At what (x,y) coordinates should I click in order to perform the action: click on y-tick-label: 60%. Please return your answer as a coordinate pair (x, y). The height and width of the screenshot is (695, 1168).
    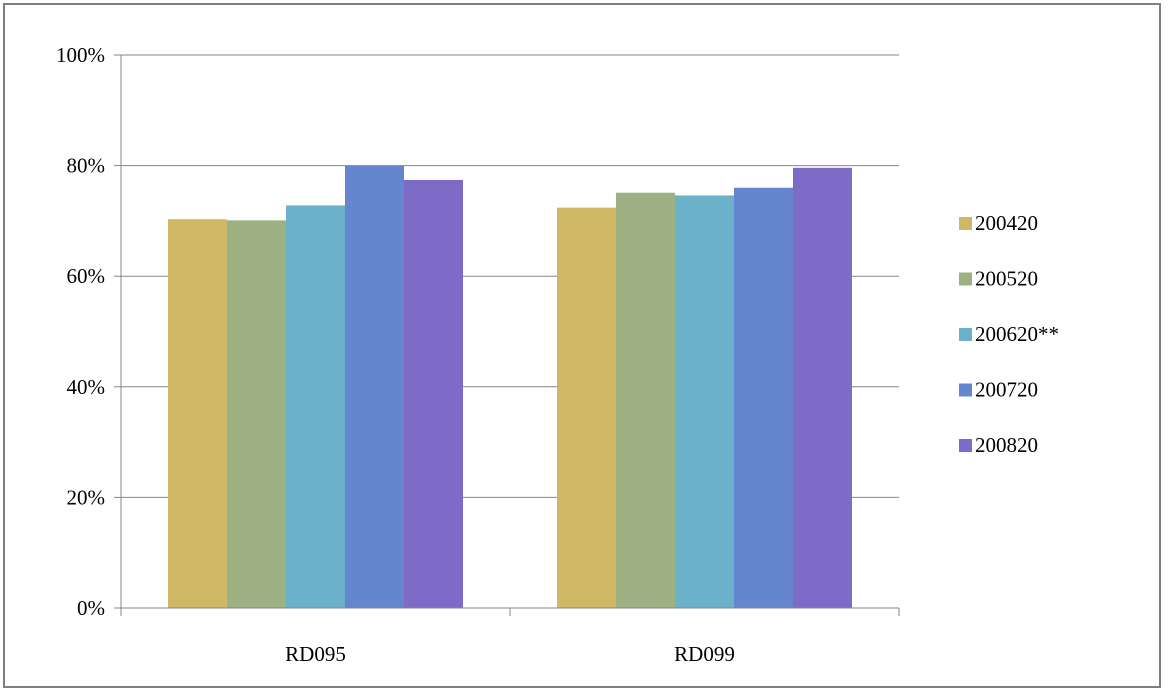
    Looking at the image, I should click on (86, 276).